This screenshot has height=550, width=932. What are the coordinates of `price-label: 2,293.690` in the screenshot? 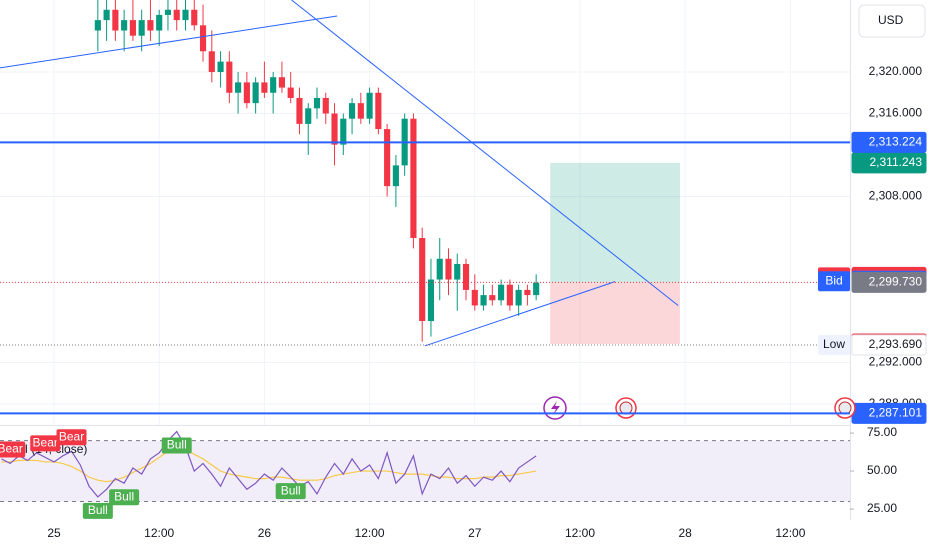 It's located at (896, 344).